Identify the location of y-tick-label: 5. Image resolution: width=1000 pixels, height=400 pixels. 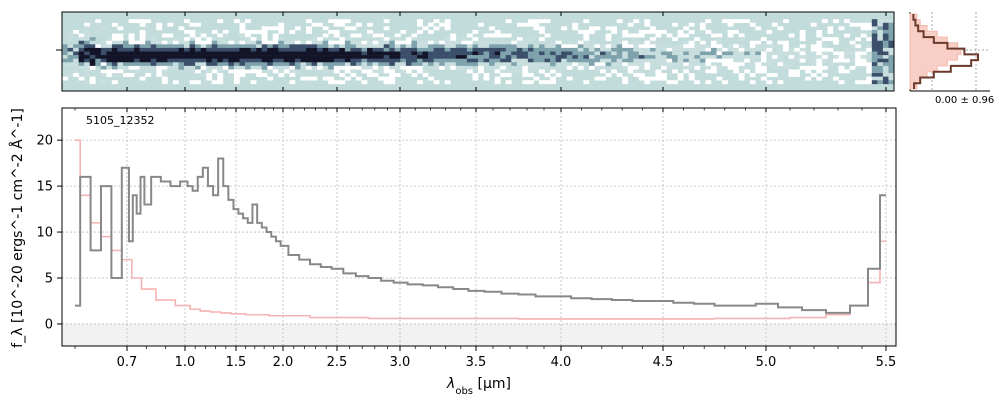
(49, 279).